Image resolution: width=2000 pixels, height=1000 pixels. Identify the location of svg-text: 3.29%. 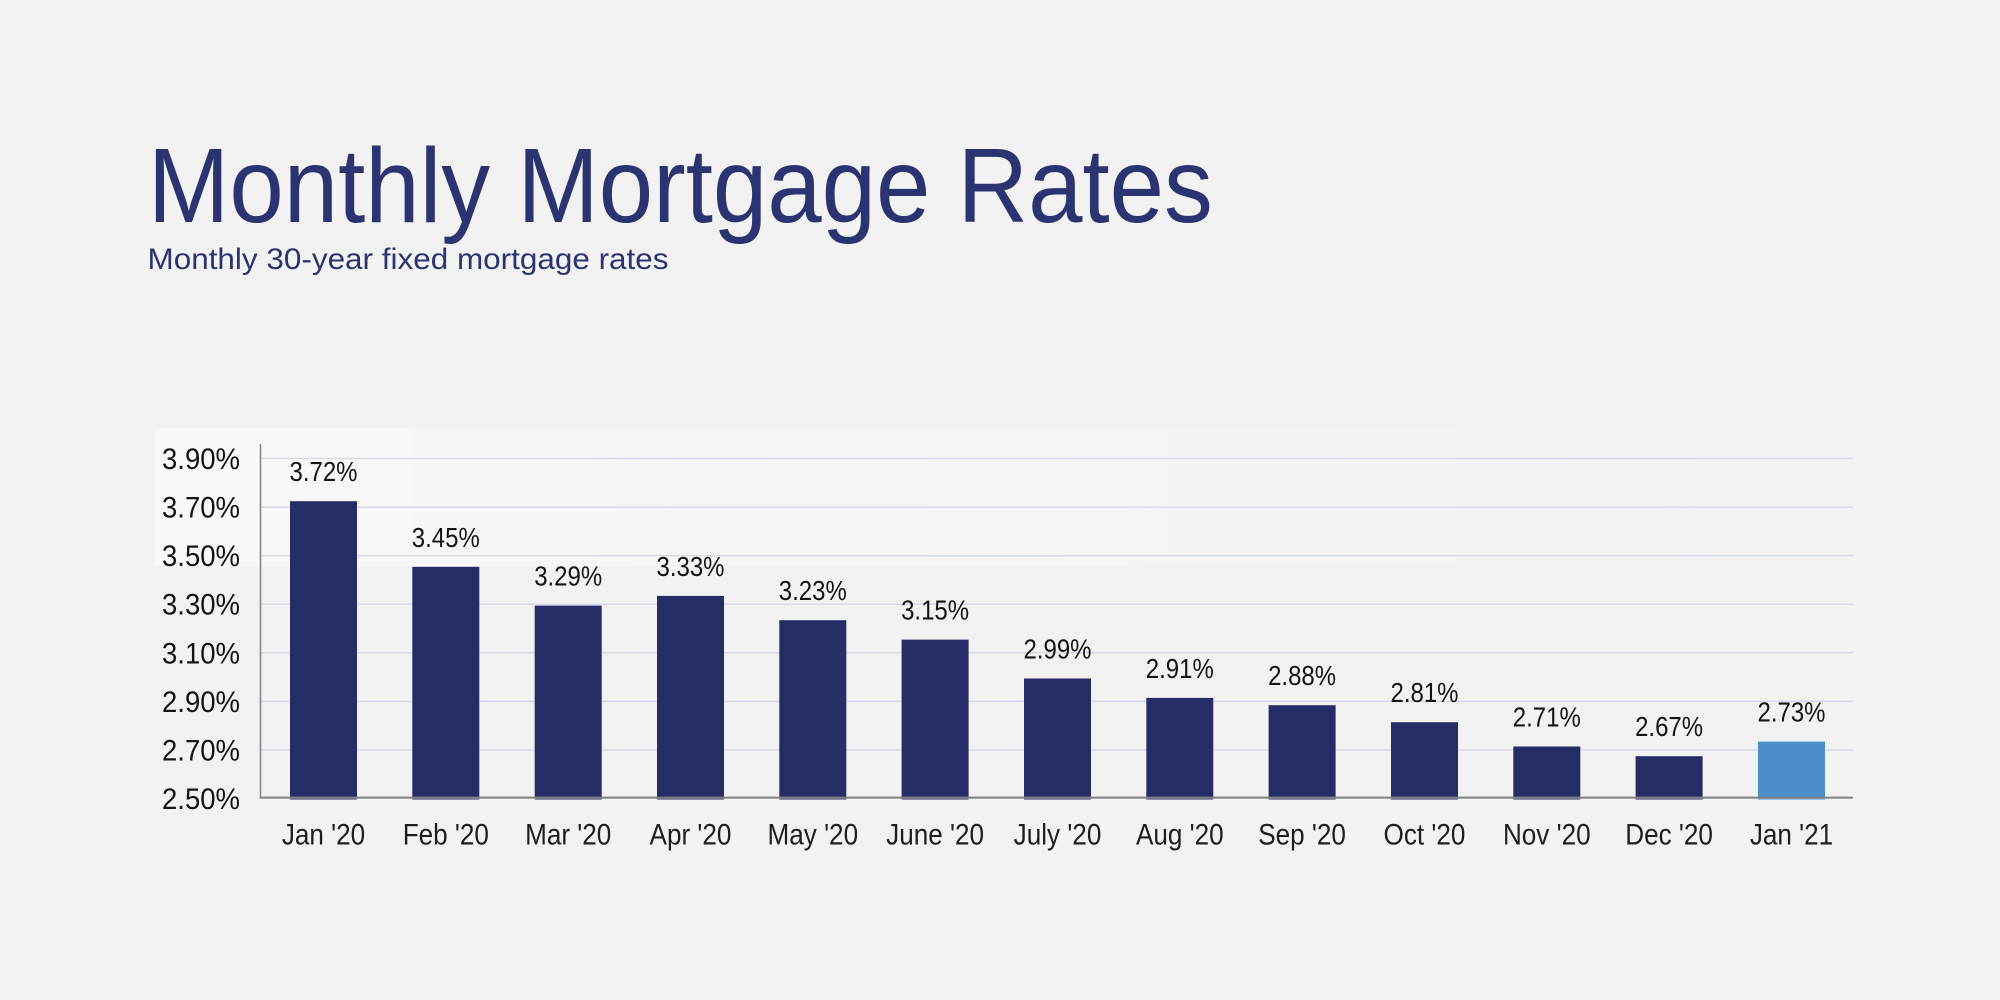
(568, 576).